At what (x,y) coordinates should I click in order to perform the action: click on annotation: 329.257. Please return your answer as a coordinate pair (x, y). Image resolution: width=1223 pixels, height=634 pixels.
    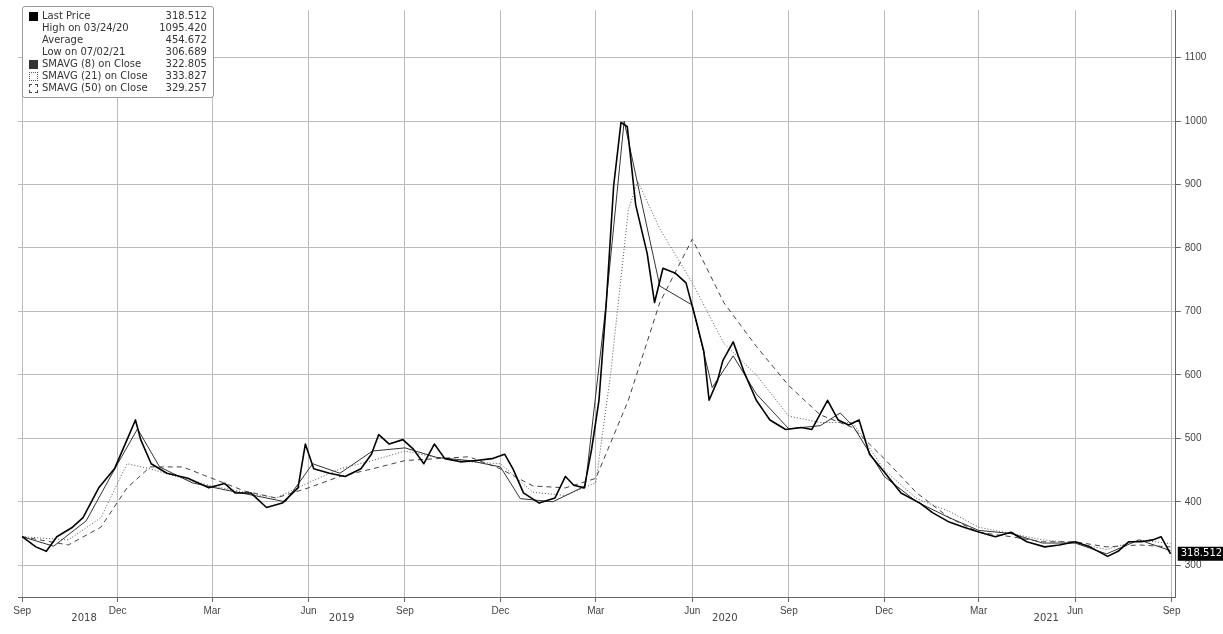
    Looking at the image, I should click on (186, 88).